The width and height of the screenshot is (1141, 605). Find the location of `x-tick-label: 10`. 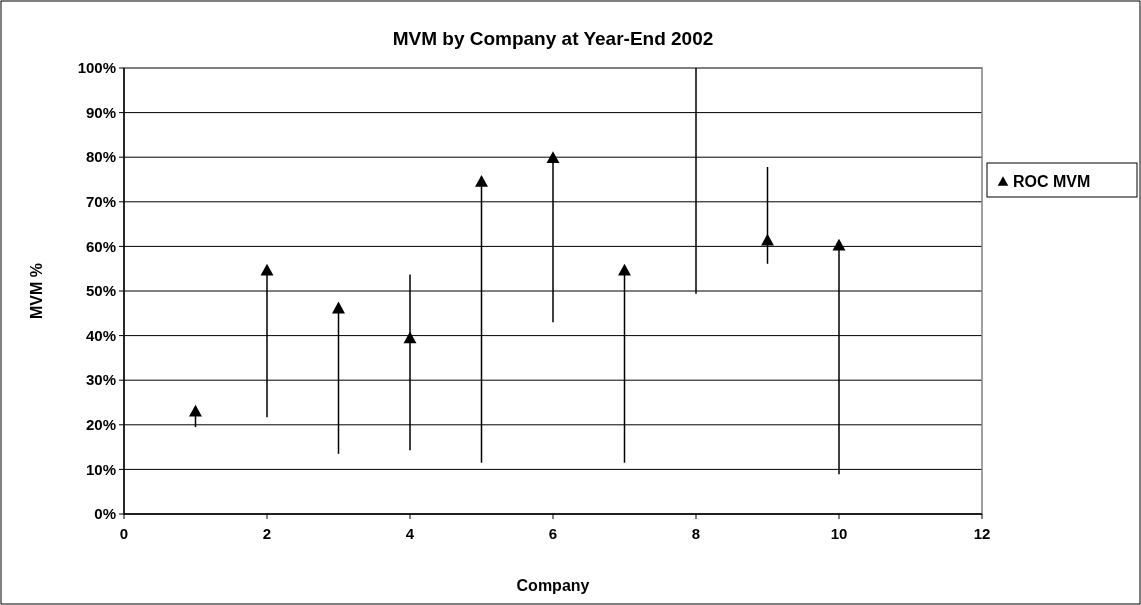

x-tick-label: 10 is located at coordinates (839, 533).